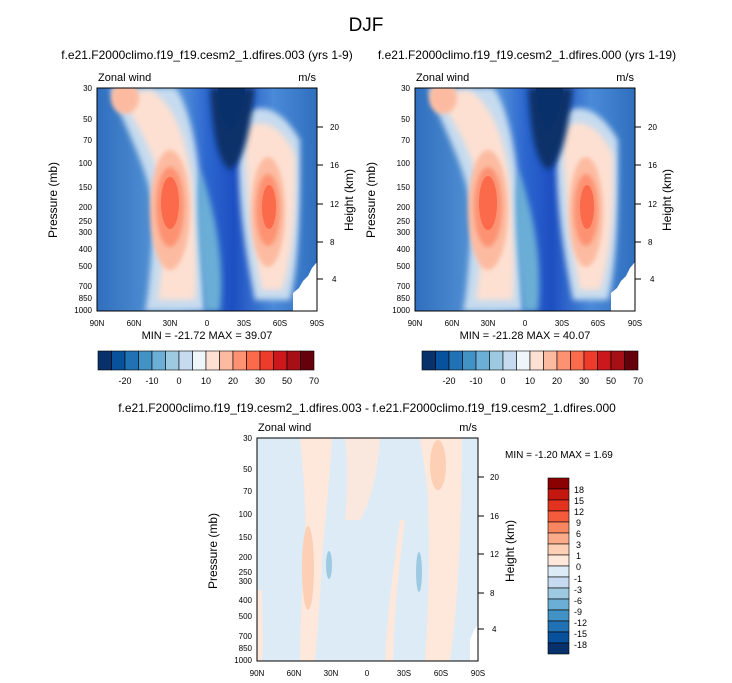  What do you see at coordinates (578, 590) in the screenshot?
I see `cb3-label-9: -3` at bounding box center [578, 590].